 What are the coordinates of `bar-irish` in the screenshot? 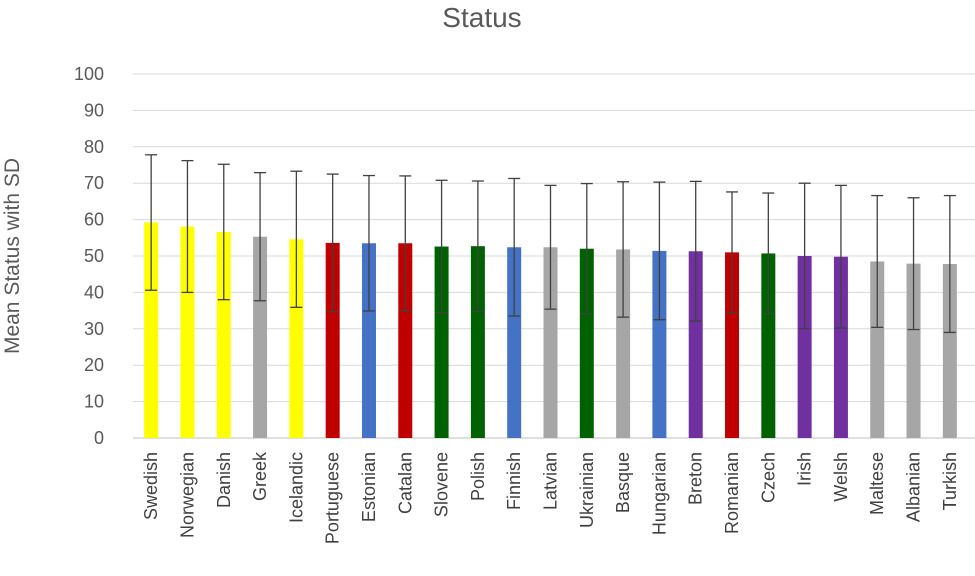 It's located at (804, 347).